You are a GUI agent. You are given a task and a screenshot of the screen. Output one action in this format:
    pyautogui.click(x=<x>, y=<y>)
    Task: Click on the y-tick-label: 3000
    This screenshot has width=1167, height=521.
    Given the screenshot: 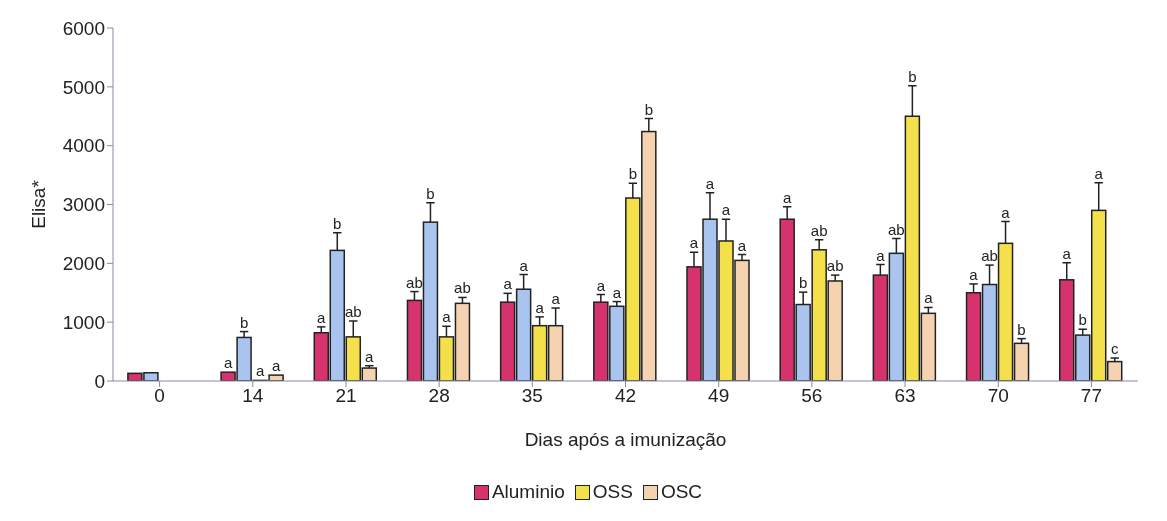 What is the action you would take?
    pyautogui.click(x=83, y=205)
    